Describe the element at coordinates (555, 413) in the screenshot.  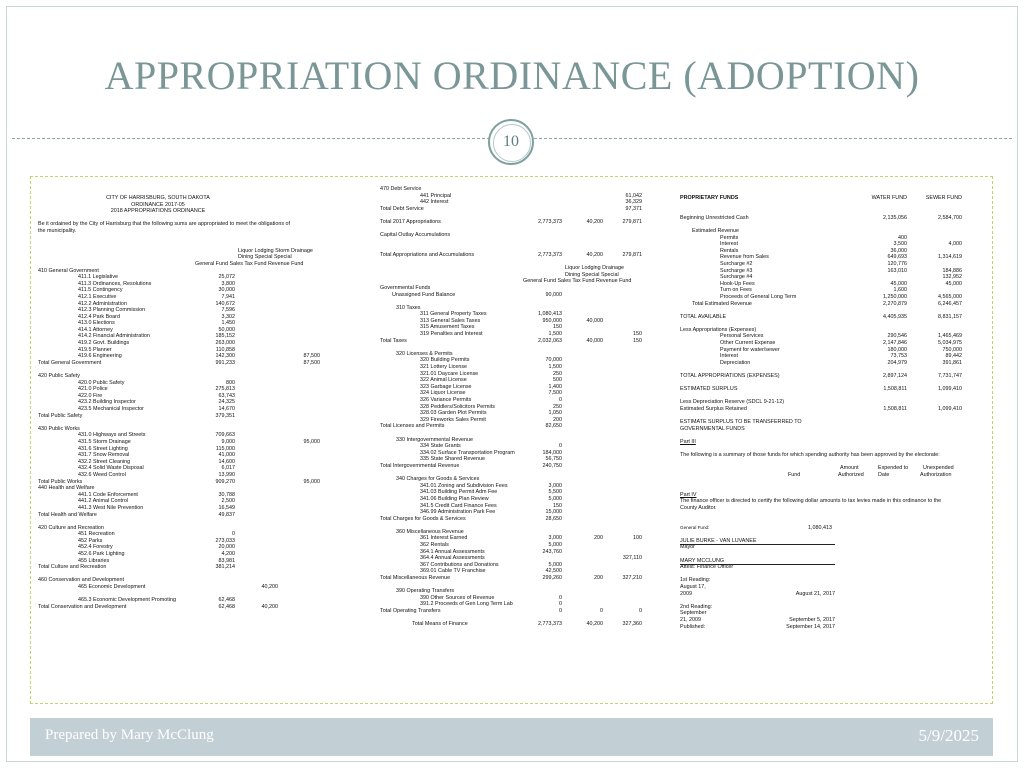
I see `ledger-amount: 1,050` at that location.